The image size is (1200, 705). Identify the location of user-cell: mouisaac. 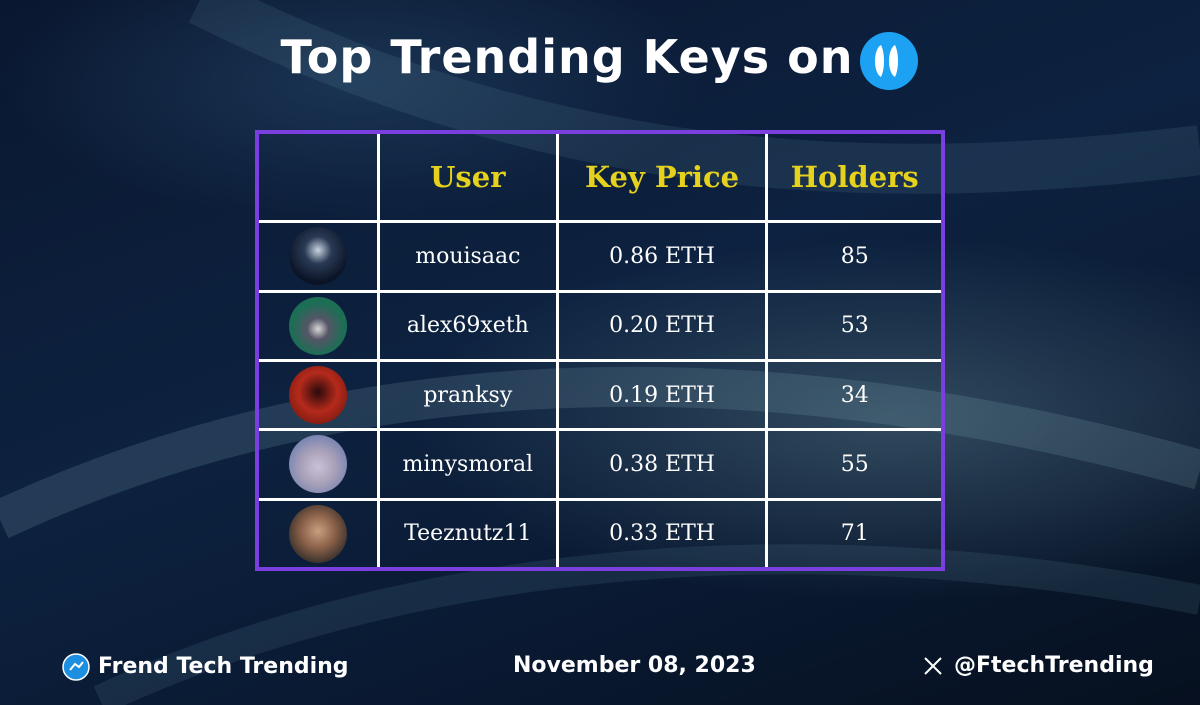
(468, 256).